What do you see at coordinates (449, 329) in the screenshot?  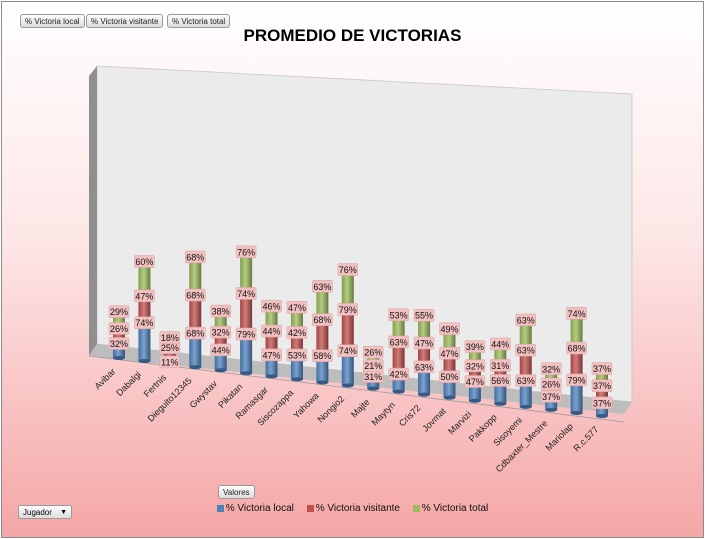 I see `data-label: 49%` at bounding box center [449, 329].